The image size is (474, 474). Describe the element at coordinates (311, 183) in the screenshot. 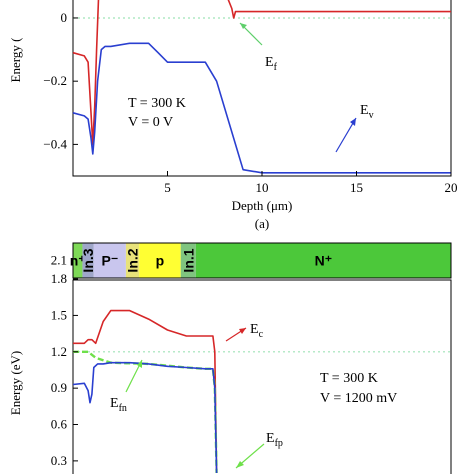

I see `top-x-ticks: 5 10 15 20` at that location.